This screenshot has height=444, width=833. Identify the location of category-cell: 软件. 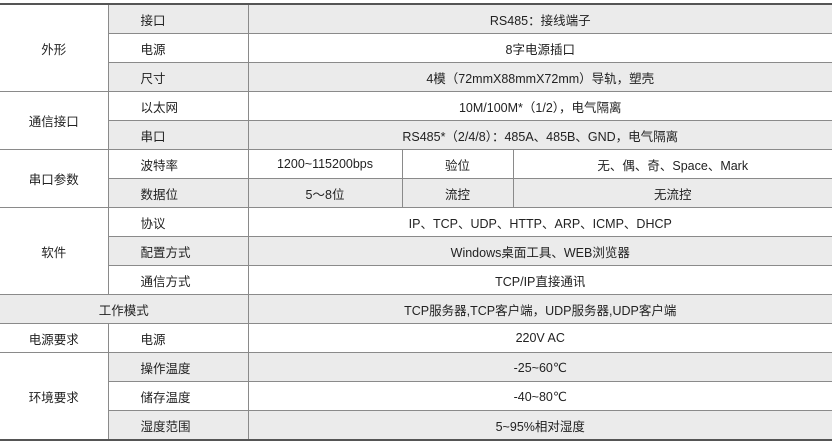
(54, 251).